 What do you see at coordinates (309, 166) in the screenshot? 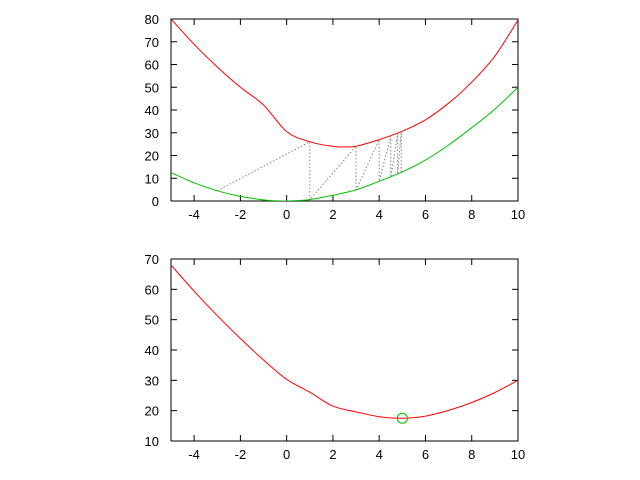
I see `iteration-path-series` at bounding box center [309, 166].